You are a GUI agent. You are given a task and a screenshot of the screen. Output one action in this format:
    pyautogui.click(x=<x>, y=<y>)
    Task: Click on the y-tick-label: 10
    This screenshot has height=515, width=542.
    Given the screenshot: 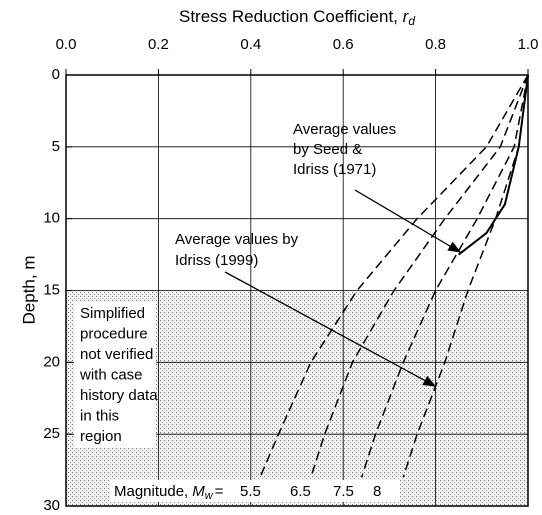 What is the action you would take?
    pyautogui.click(x=51, y=218)
    